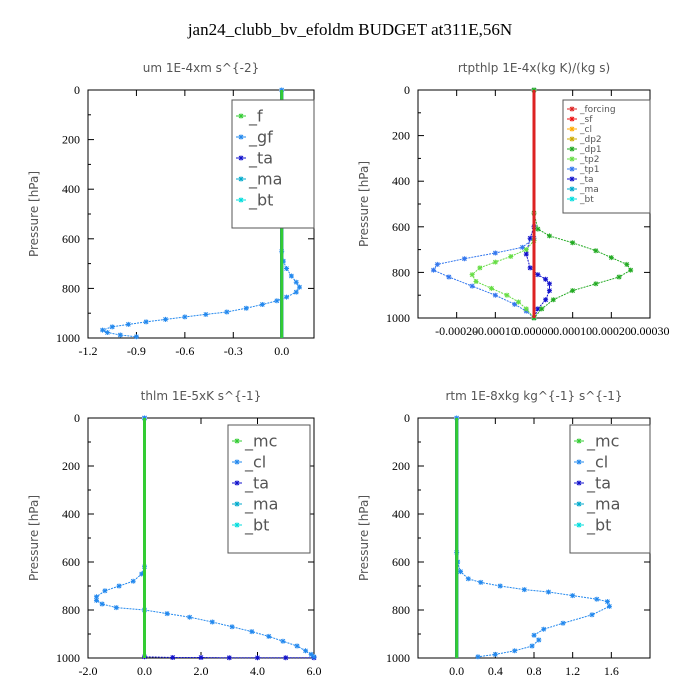 This screenshot has height=700, width=700. What do you see at coordinates (255, 463) in the screenshot?
I see `panel-2-legend-label: _cl` at bounding box center [255, 463].